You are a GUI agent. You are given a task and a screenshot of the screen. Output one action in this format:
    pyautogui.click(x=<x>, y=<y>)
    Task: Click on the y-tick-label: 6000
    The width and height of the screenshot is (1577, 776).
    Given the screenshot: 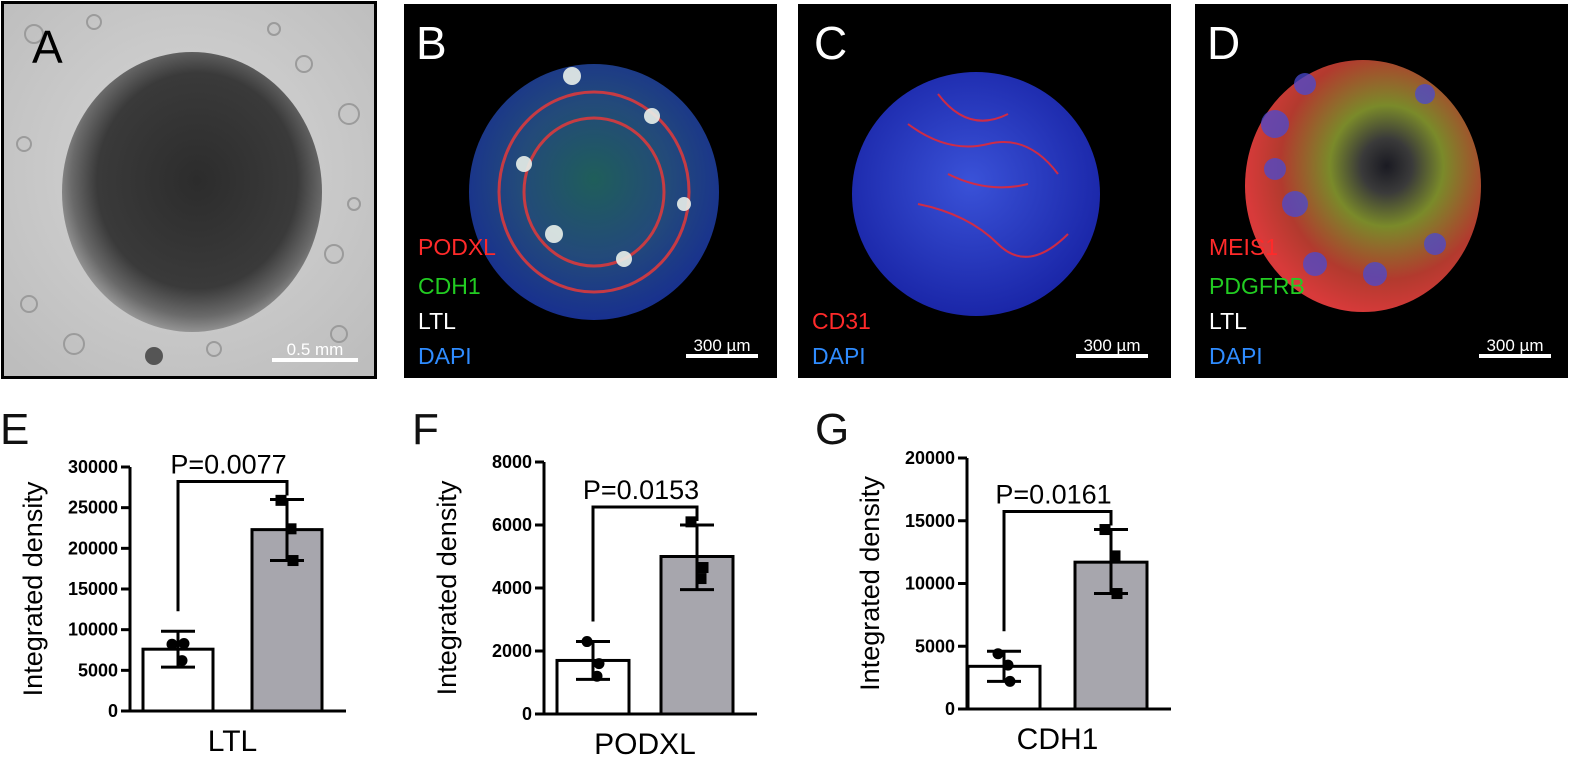 What is the action you would take?
    pyautogui.click(x=512, y=525)
    